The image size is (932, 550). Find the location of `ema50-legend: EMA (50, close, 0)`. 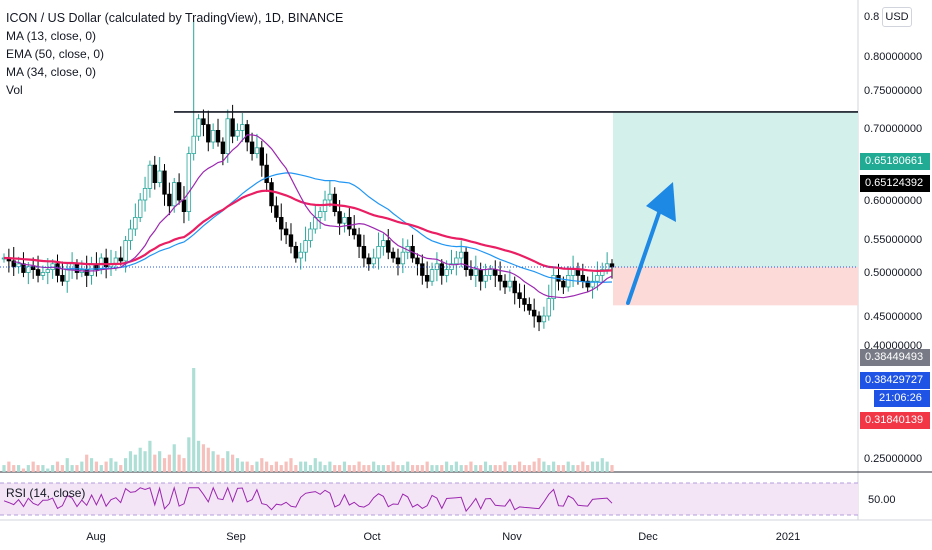

ema50-legend: EMA (50, close, 0) is located at coordinates (55, 54).